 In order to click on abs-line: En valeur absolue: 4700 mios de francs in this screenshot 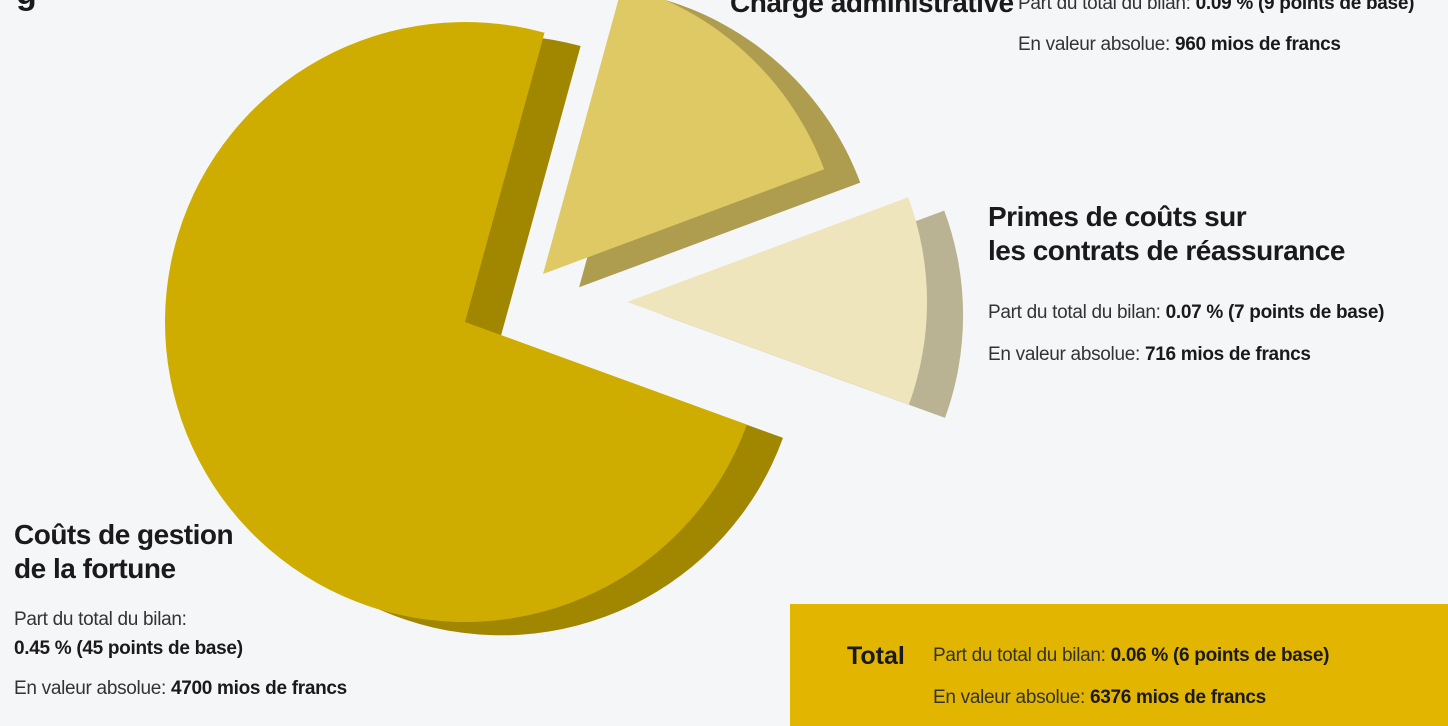, I will do `click(224, 689)`.